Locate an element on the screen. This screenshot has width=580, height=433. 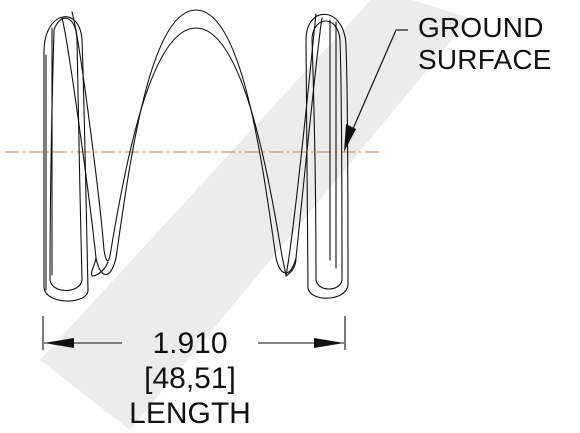
left-end-coil-inner is located at coordinates (66, 154).